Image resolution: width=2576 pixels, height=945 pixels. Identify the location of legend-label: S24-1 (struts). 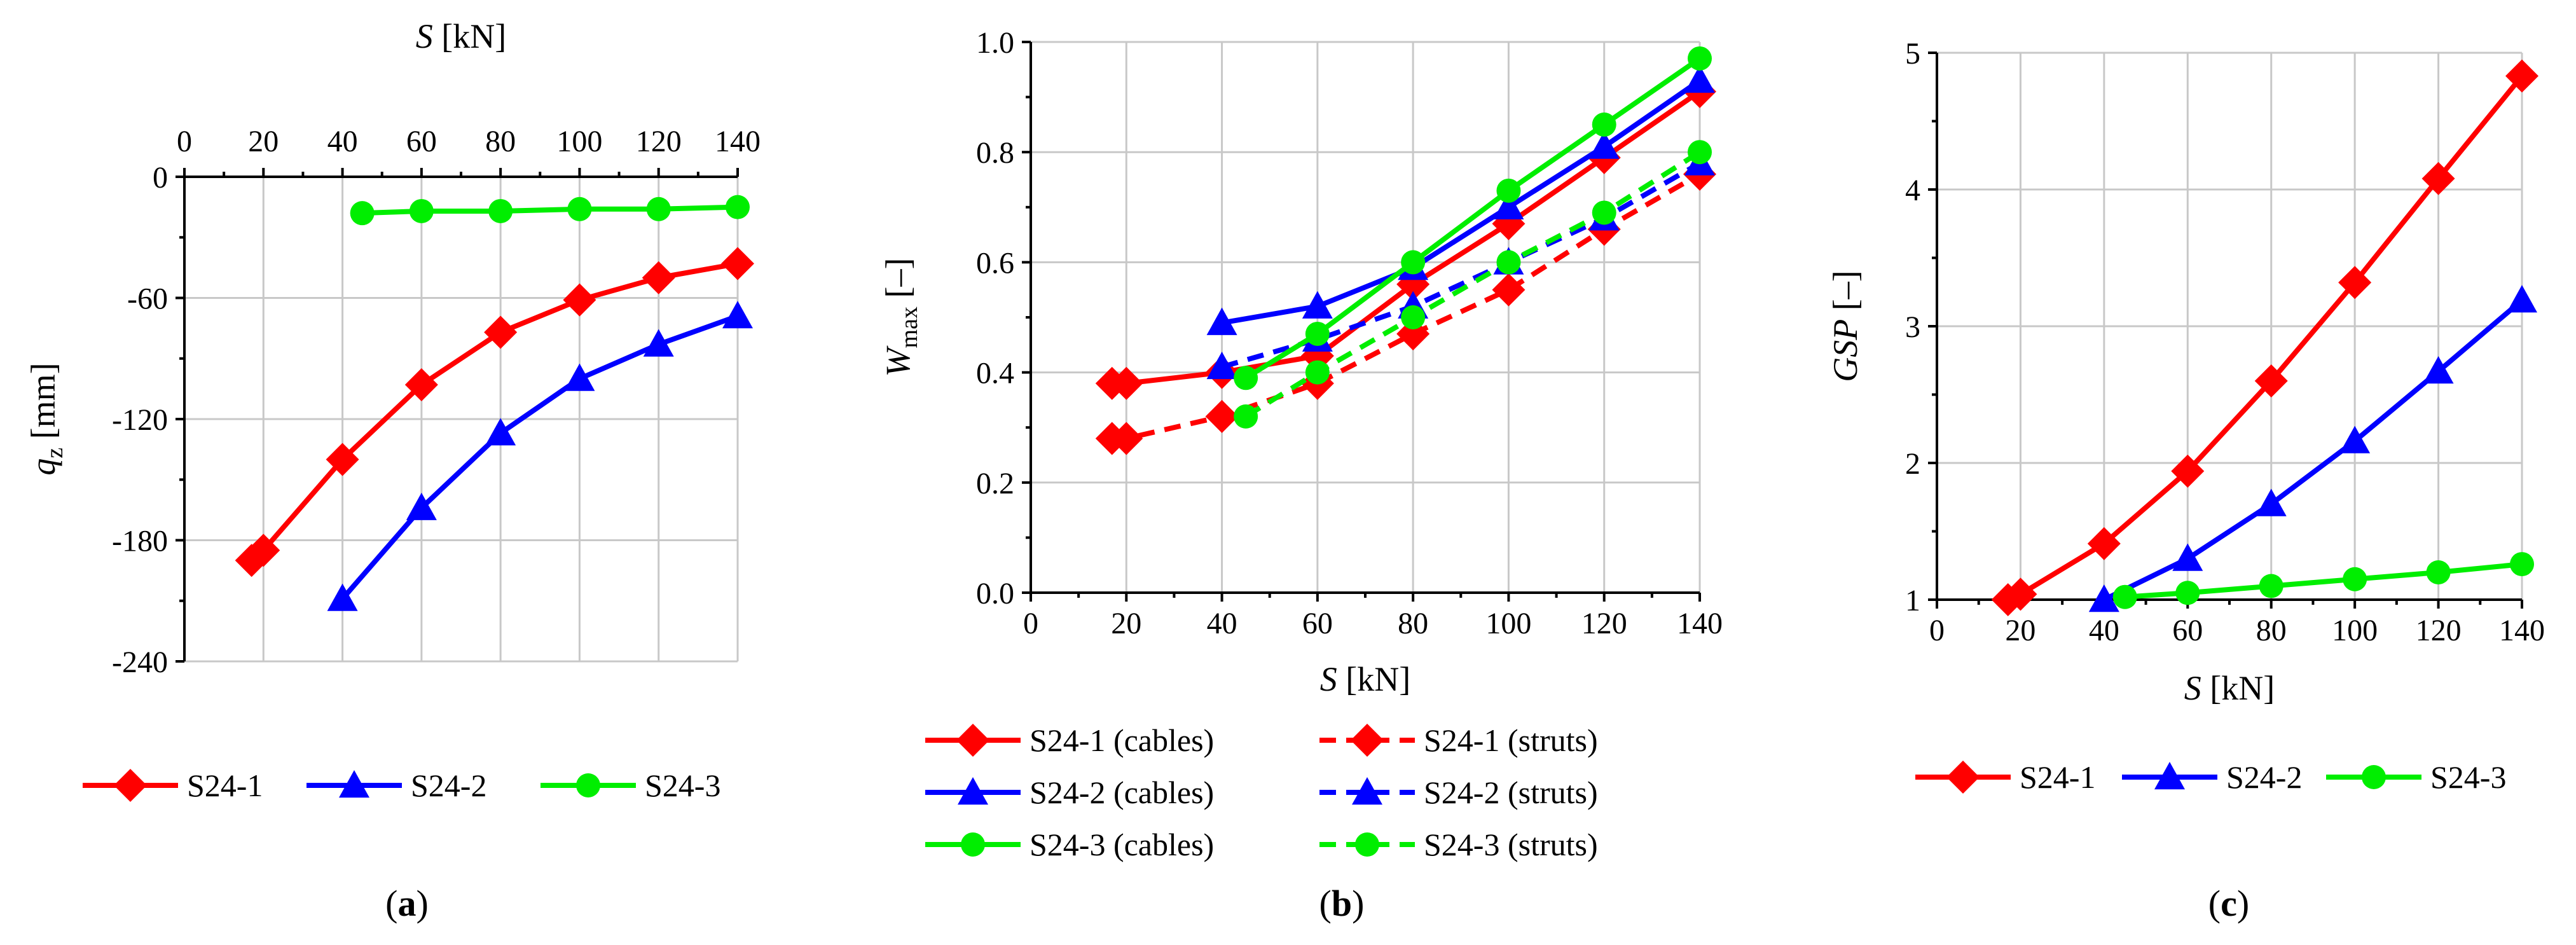
(1511, 740).